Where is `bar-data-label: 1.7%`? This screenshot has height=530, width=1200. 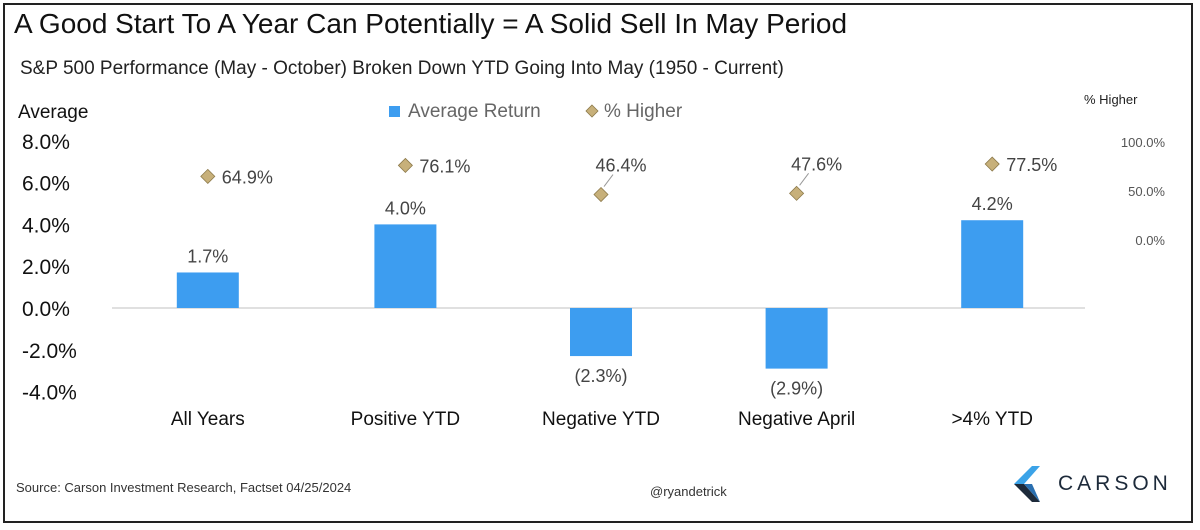 bar-data-label: 1.7% is located at coordinates (207, 256).